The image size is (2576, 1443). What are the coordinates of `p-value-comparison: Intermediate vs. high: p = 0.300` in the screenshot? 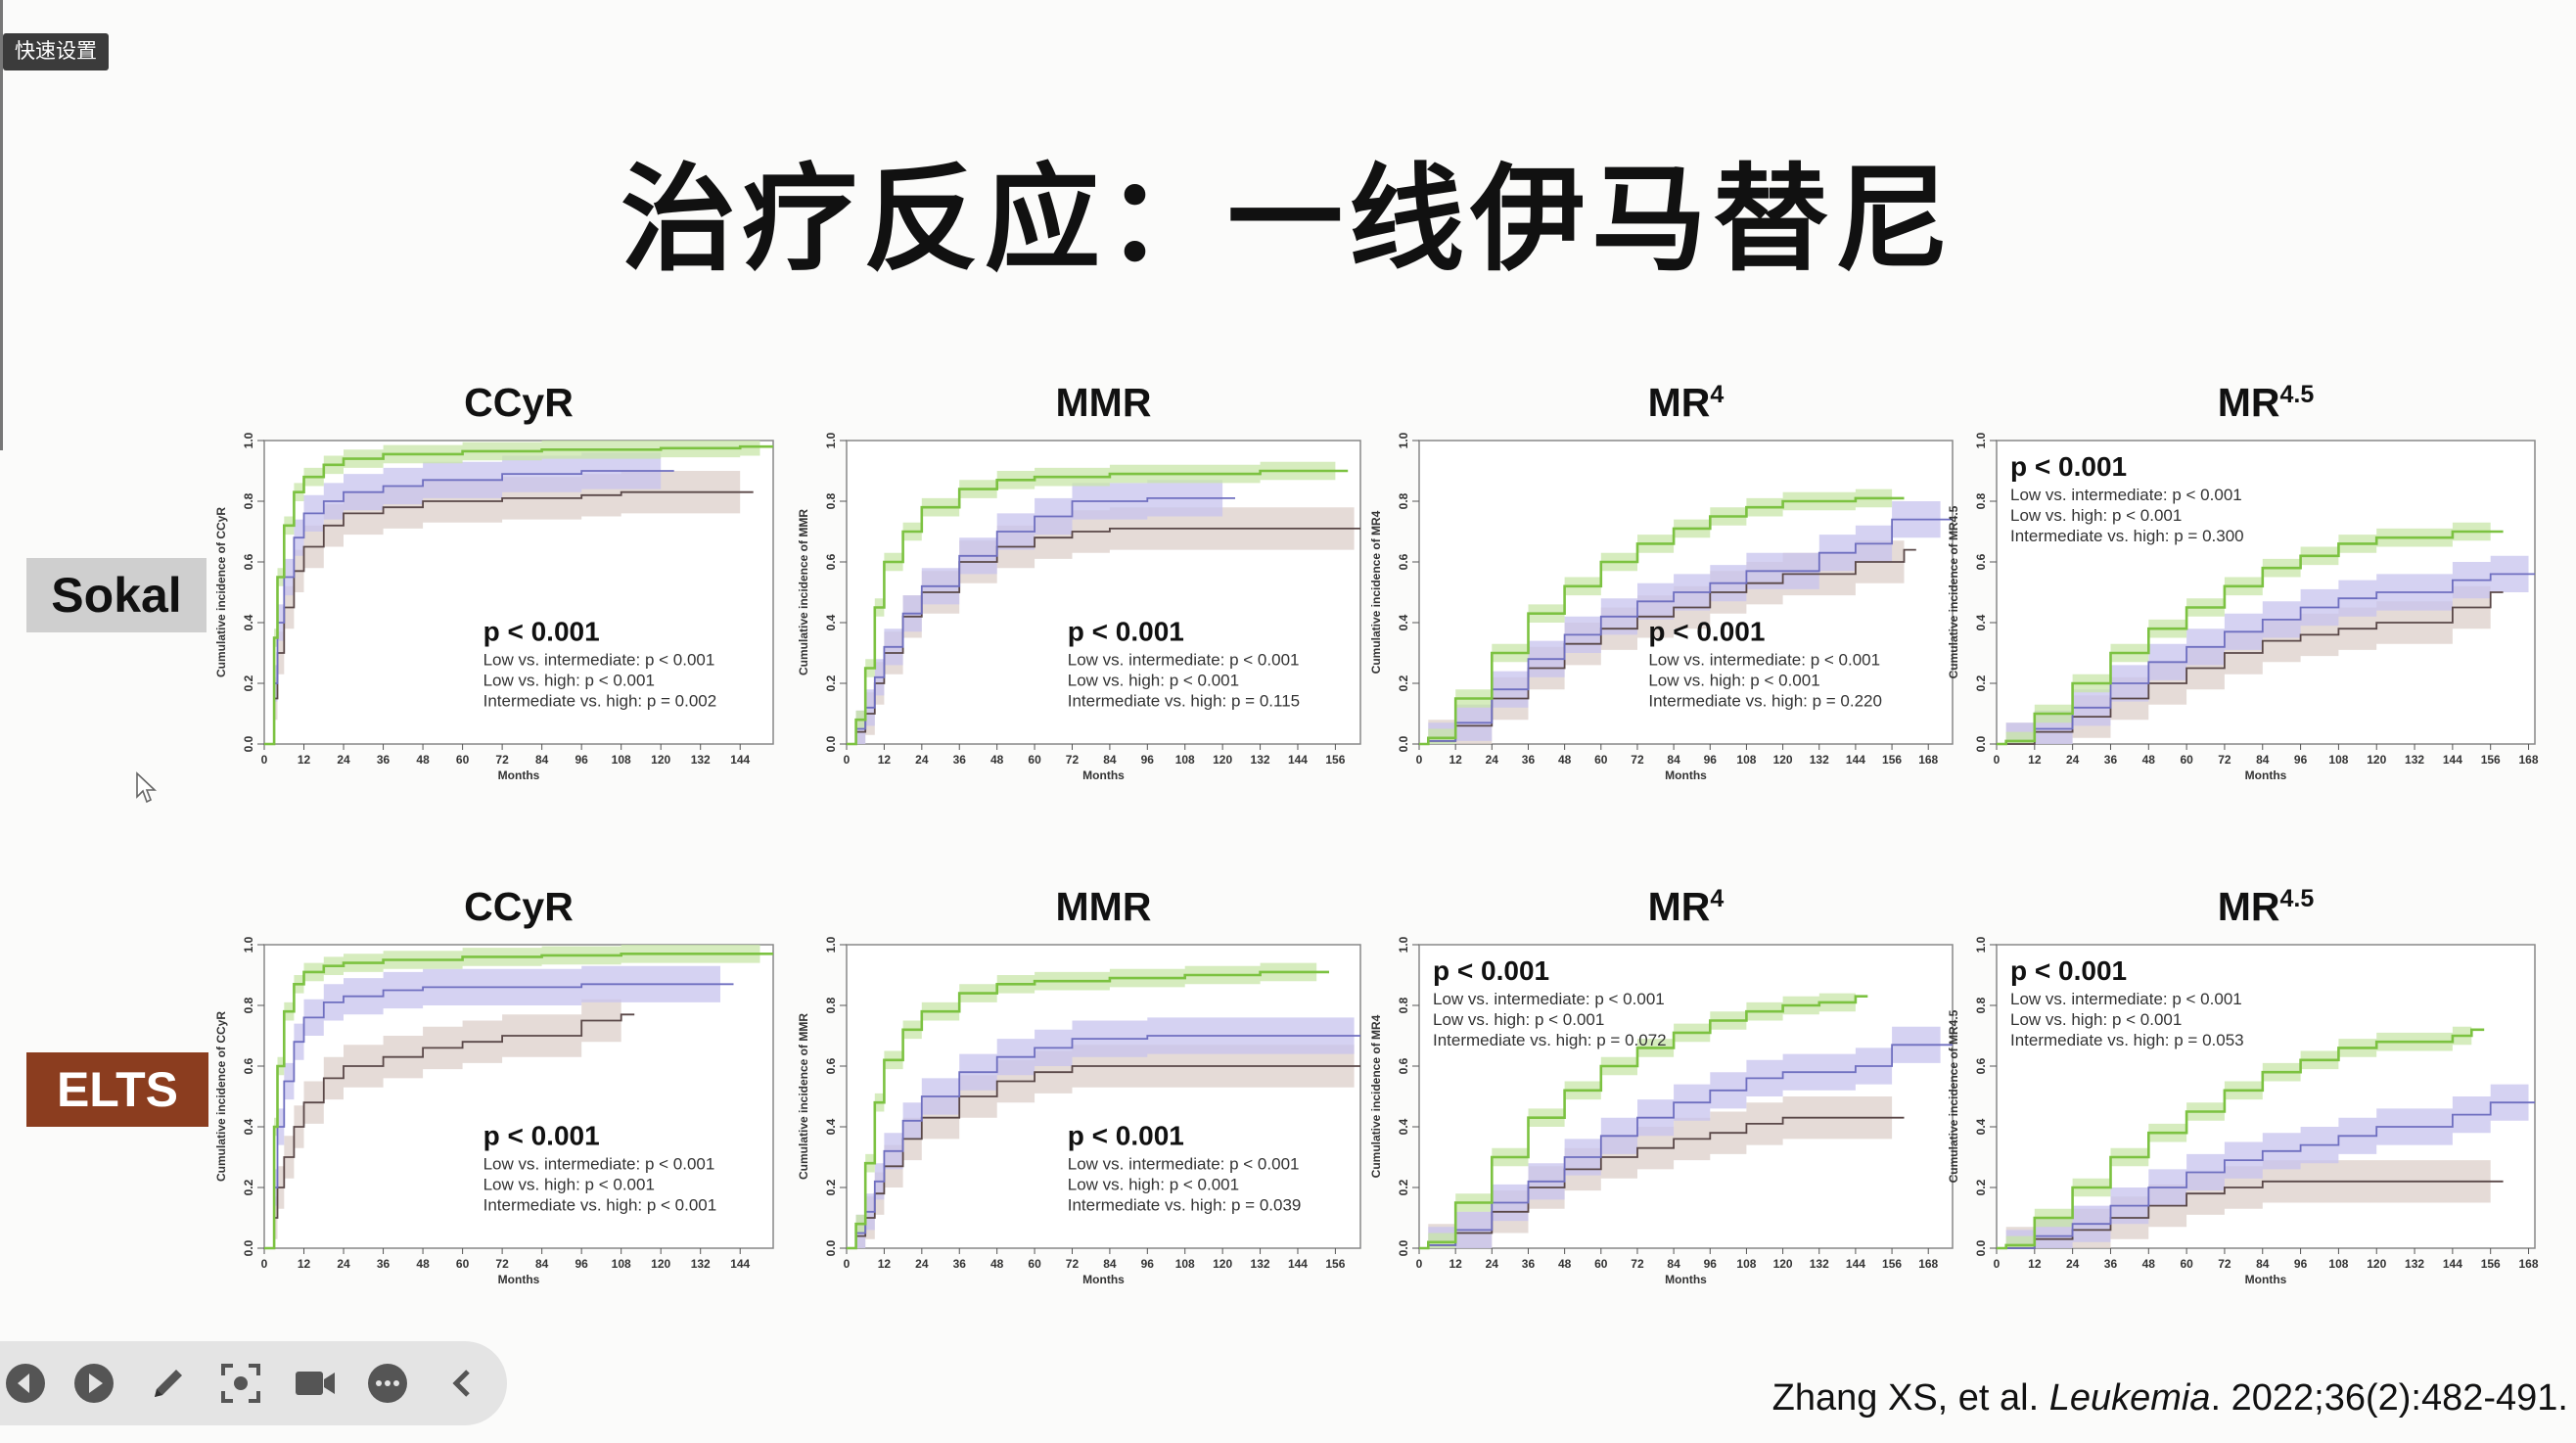 It's located at (2127, 536).